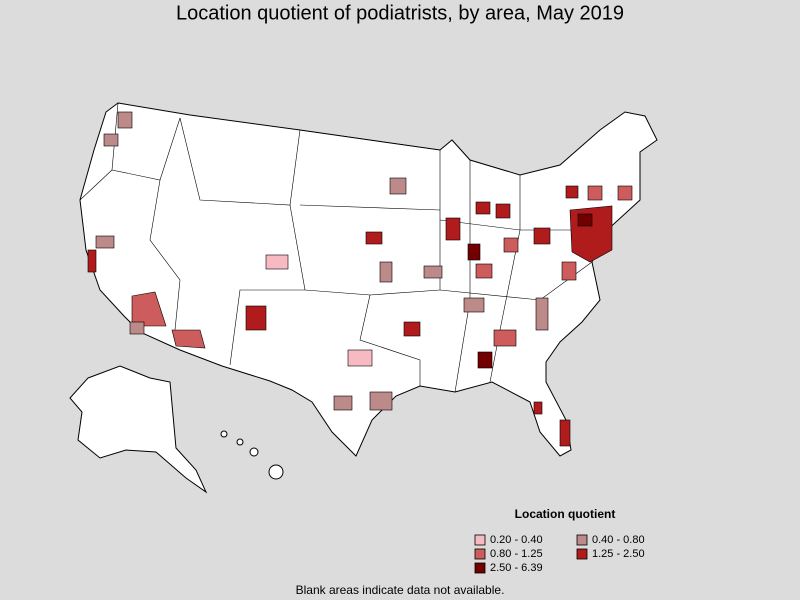 Image resolution: width=800 pixels, height=600 pixels. What do you see at coordinates (618, 540) in the screenshot?
I see `legend-label: 0.40 - 0.80` at bounding box center [618, 540].